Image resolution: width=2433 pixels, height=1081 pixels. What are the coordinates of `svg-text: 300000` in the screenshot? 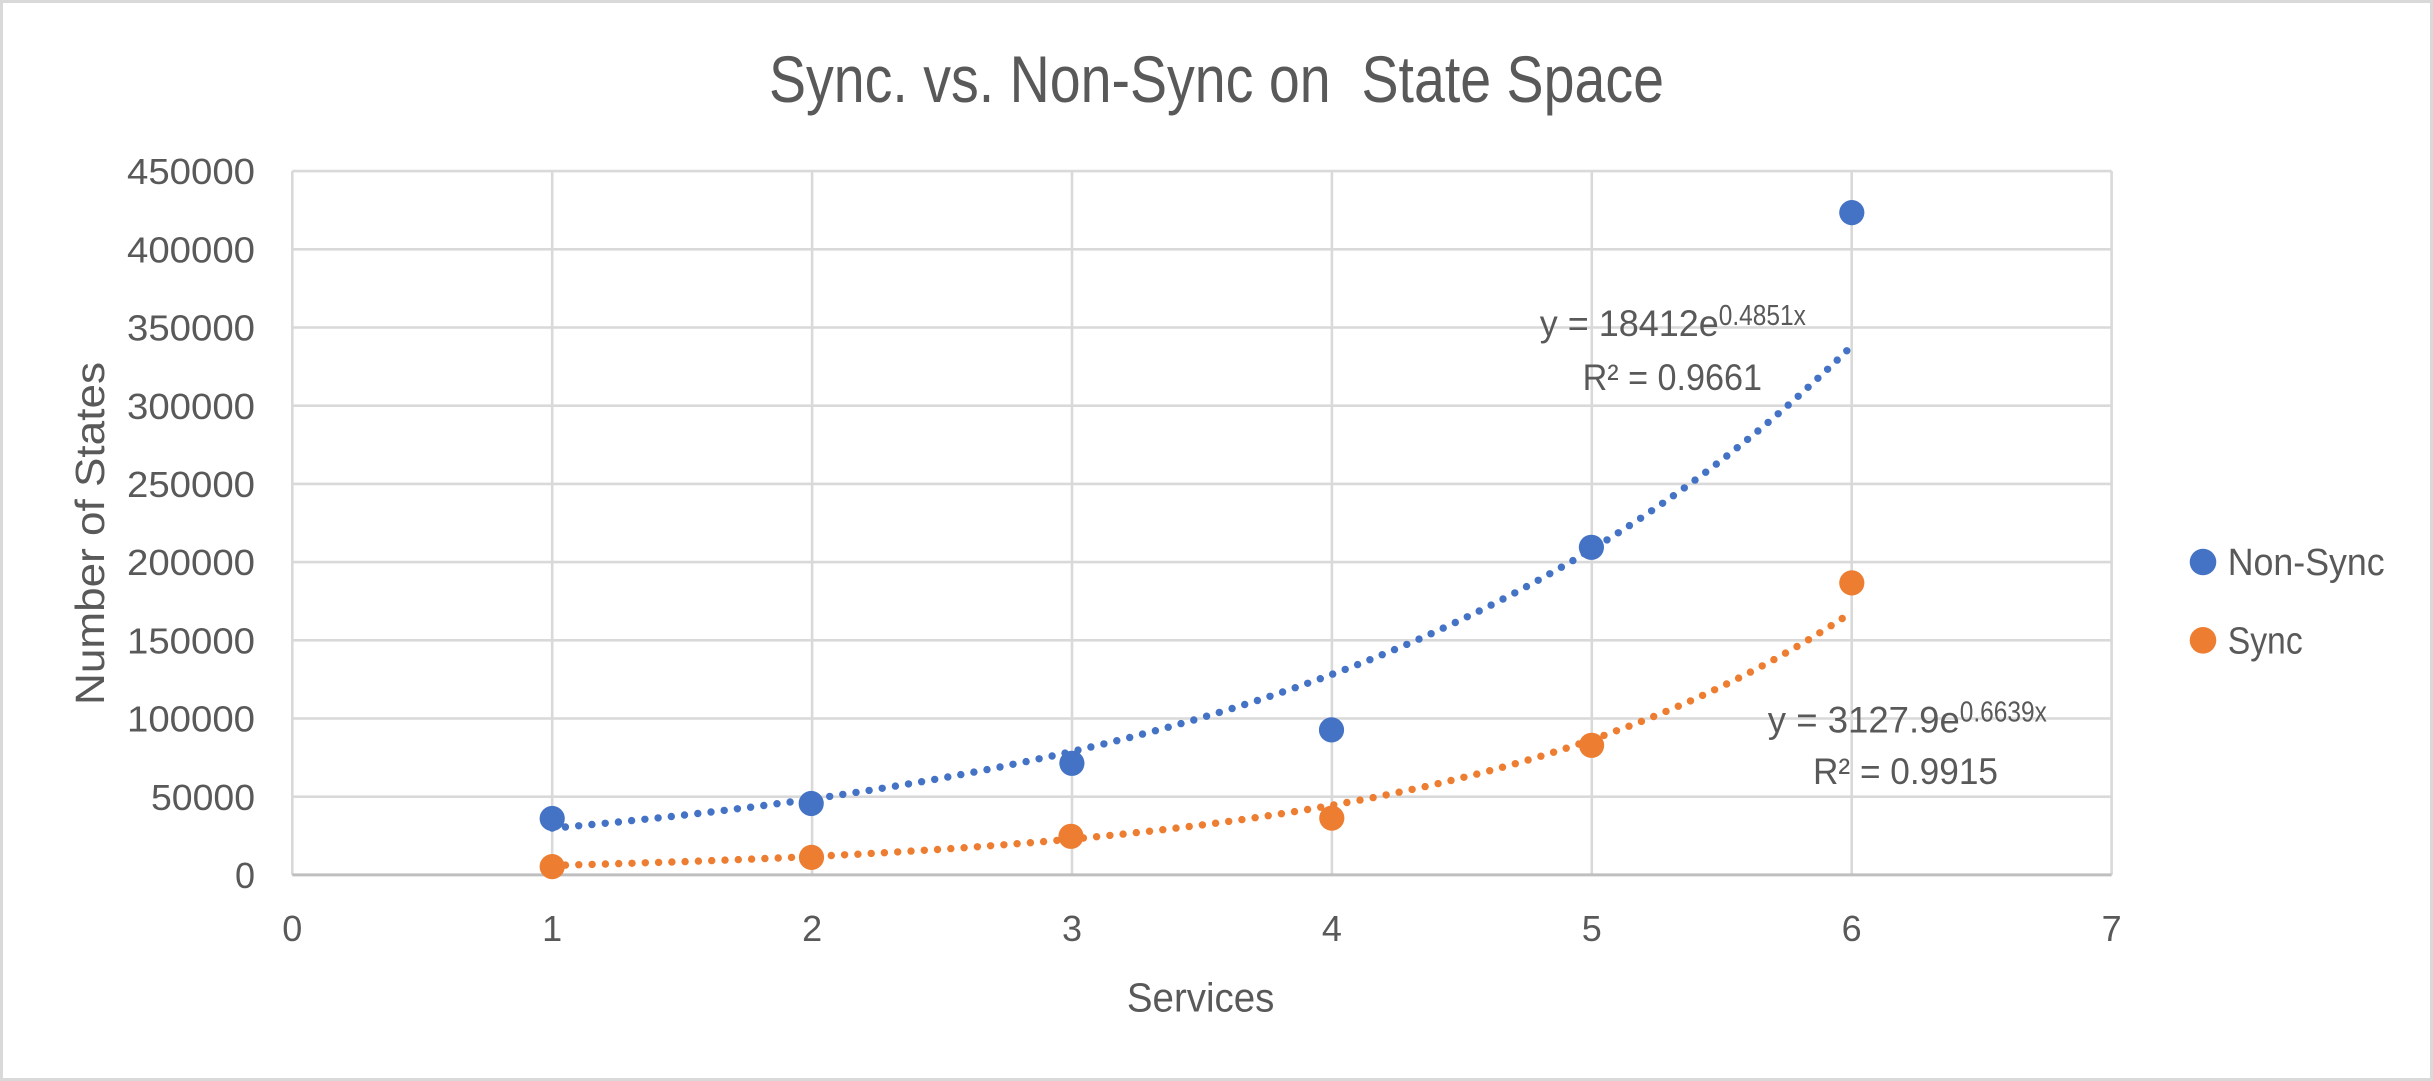 It's located at (191, 406).